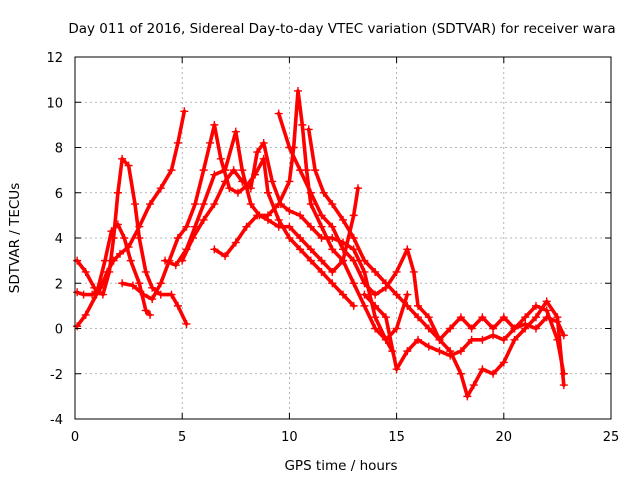 The width and height of the screenshot is (640, 480). I want to click on y-tick-label: 12, so click(54, 58).